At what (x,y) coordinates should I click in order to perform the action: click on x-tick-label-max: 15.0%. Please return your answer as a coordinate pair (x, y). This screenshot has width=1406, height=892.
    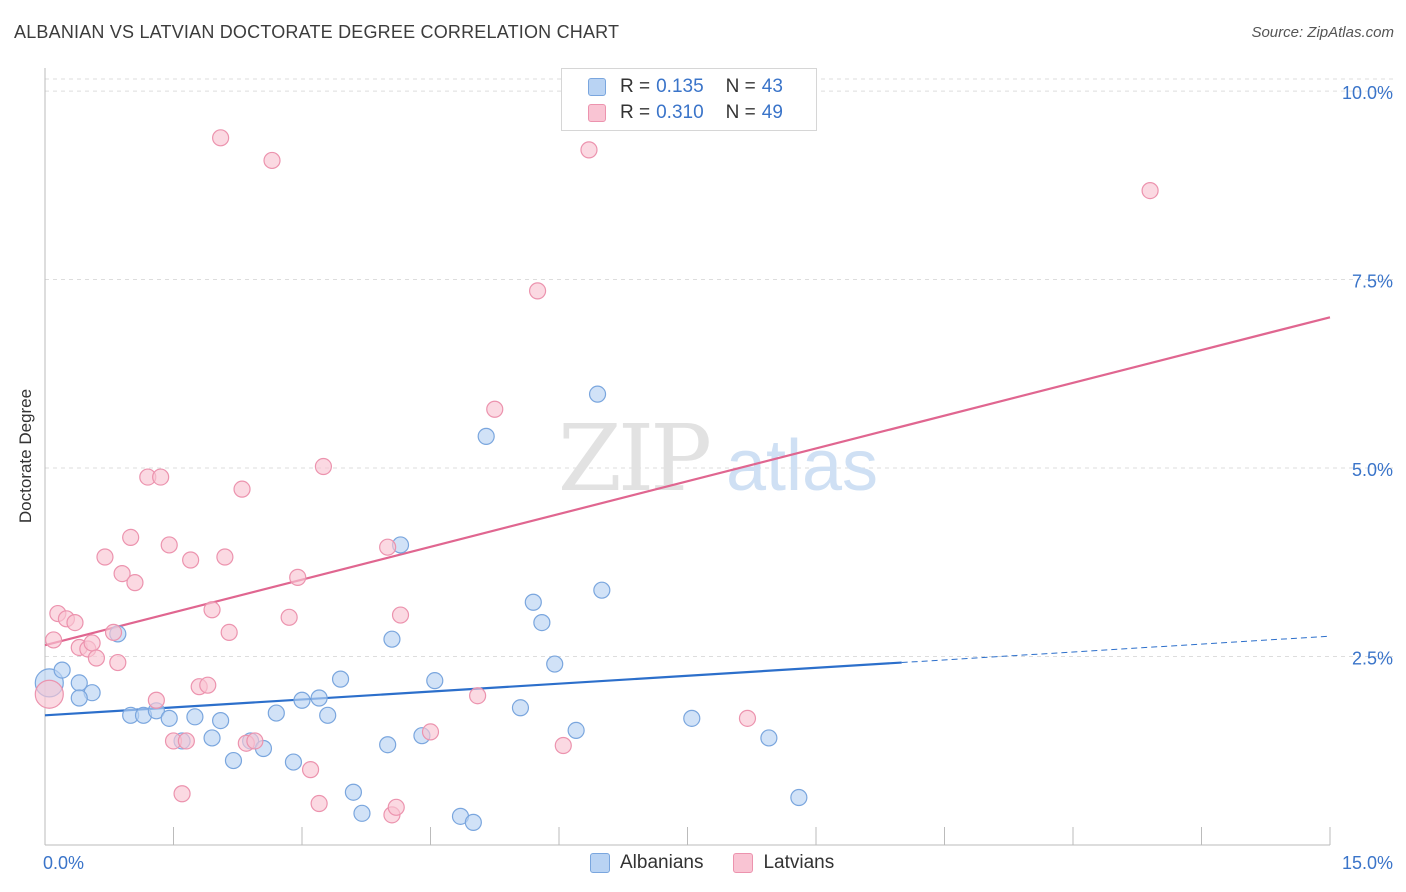
    Looking at the image, I should click on (1367, 863).